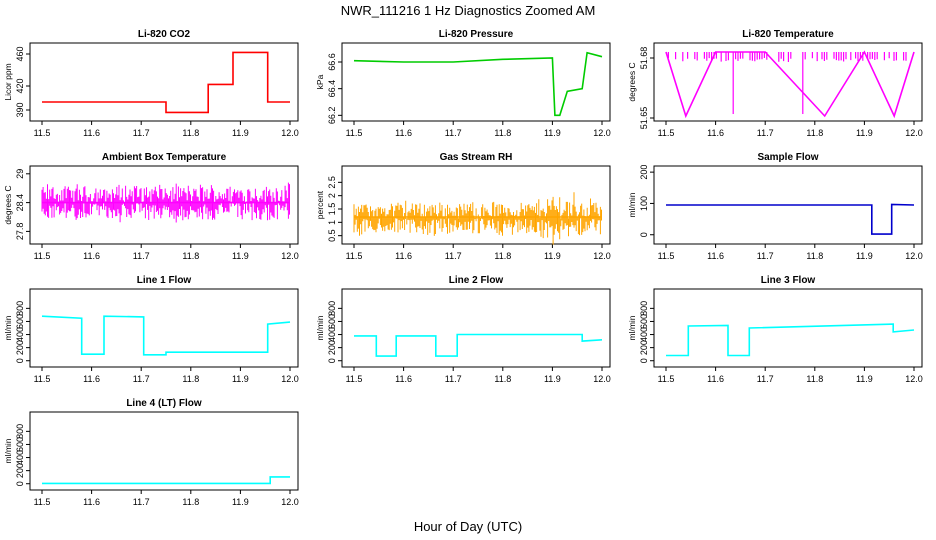 This screenshot has width=936, height=540. I want to click on y-tick-label: 51.68, so click(644, 58).